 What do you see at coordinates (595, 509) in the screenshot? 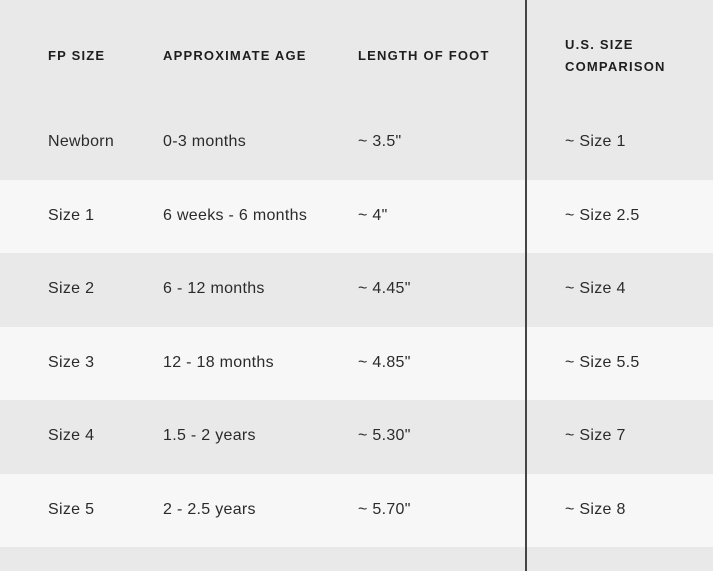
I see `cell-us-size: ~ Size 8` at bounding box center [595, 509].